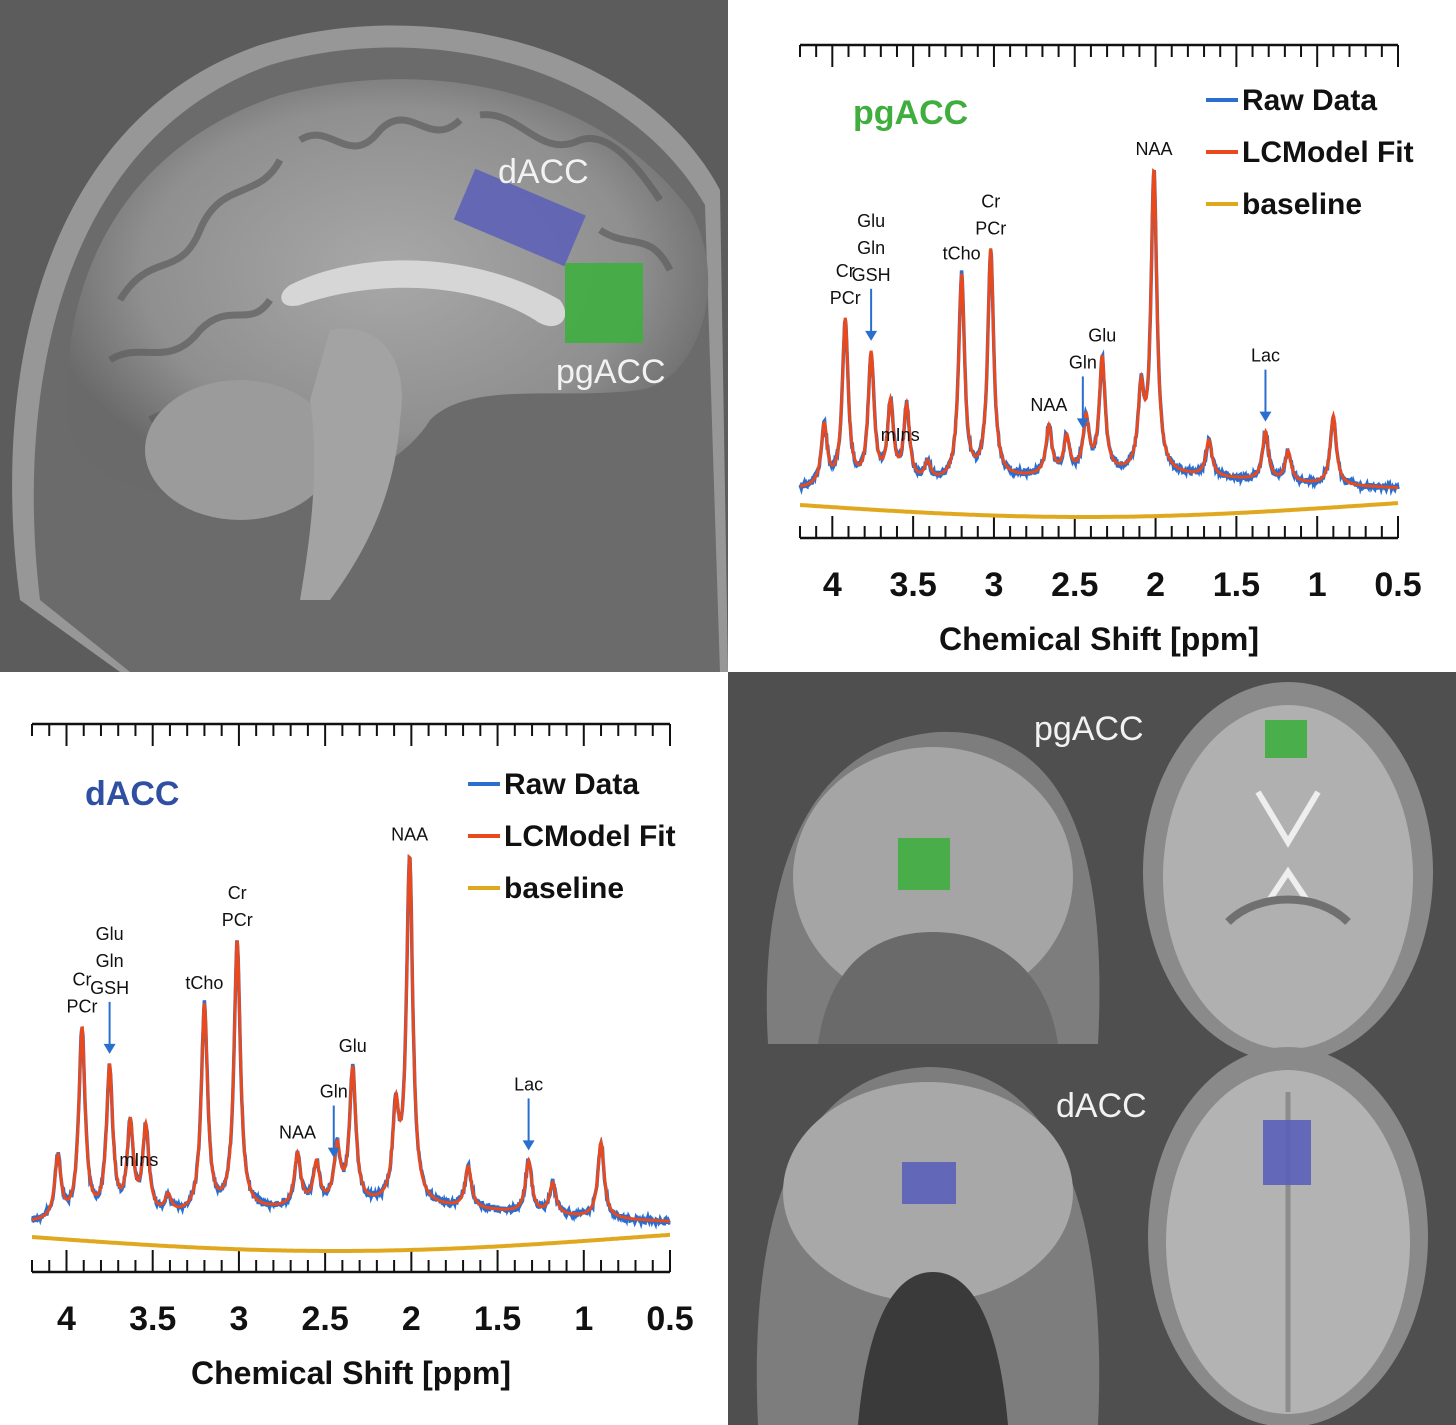 Image resolution: width=1456 pixels, height=1425 pixels. What do you see at coordinates (351, 464) in the screenshot?
I see `brainstem` at bounding box center [351, 464].